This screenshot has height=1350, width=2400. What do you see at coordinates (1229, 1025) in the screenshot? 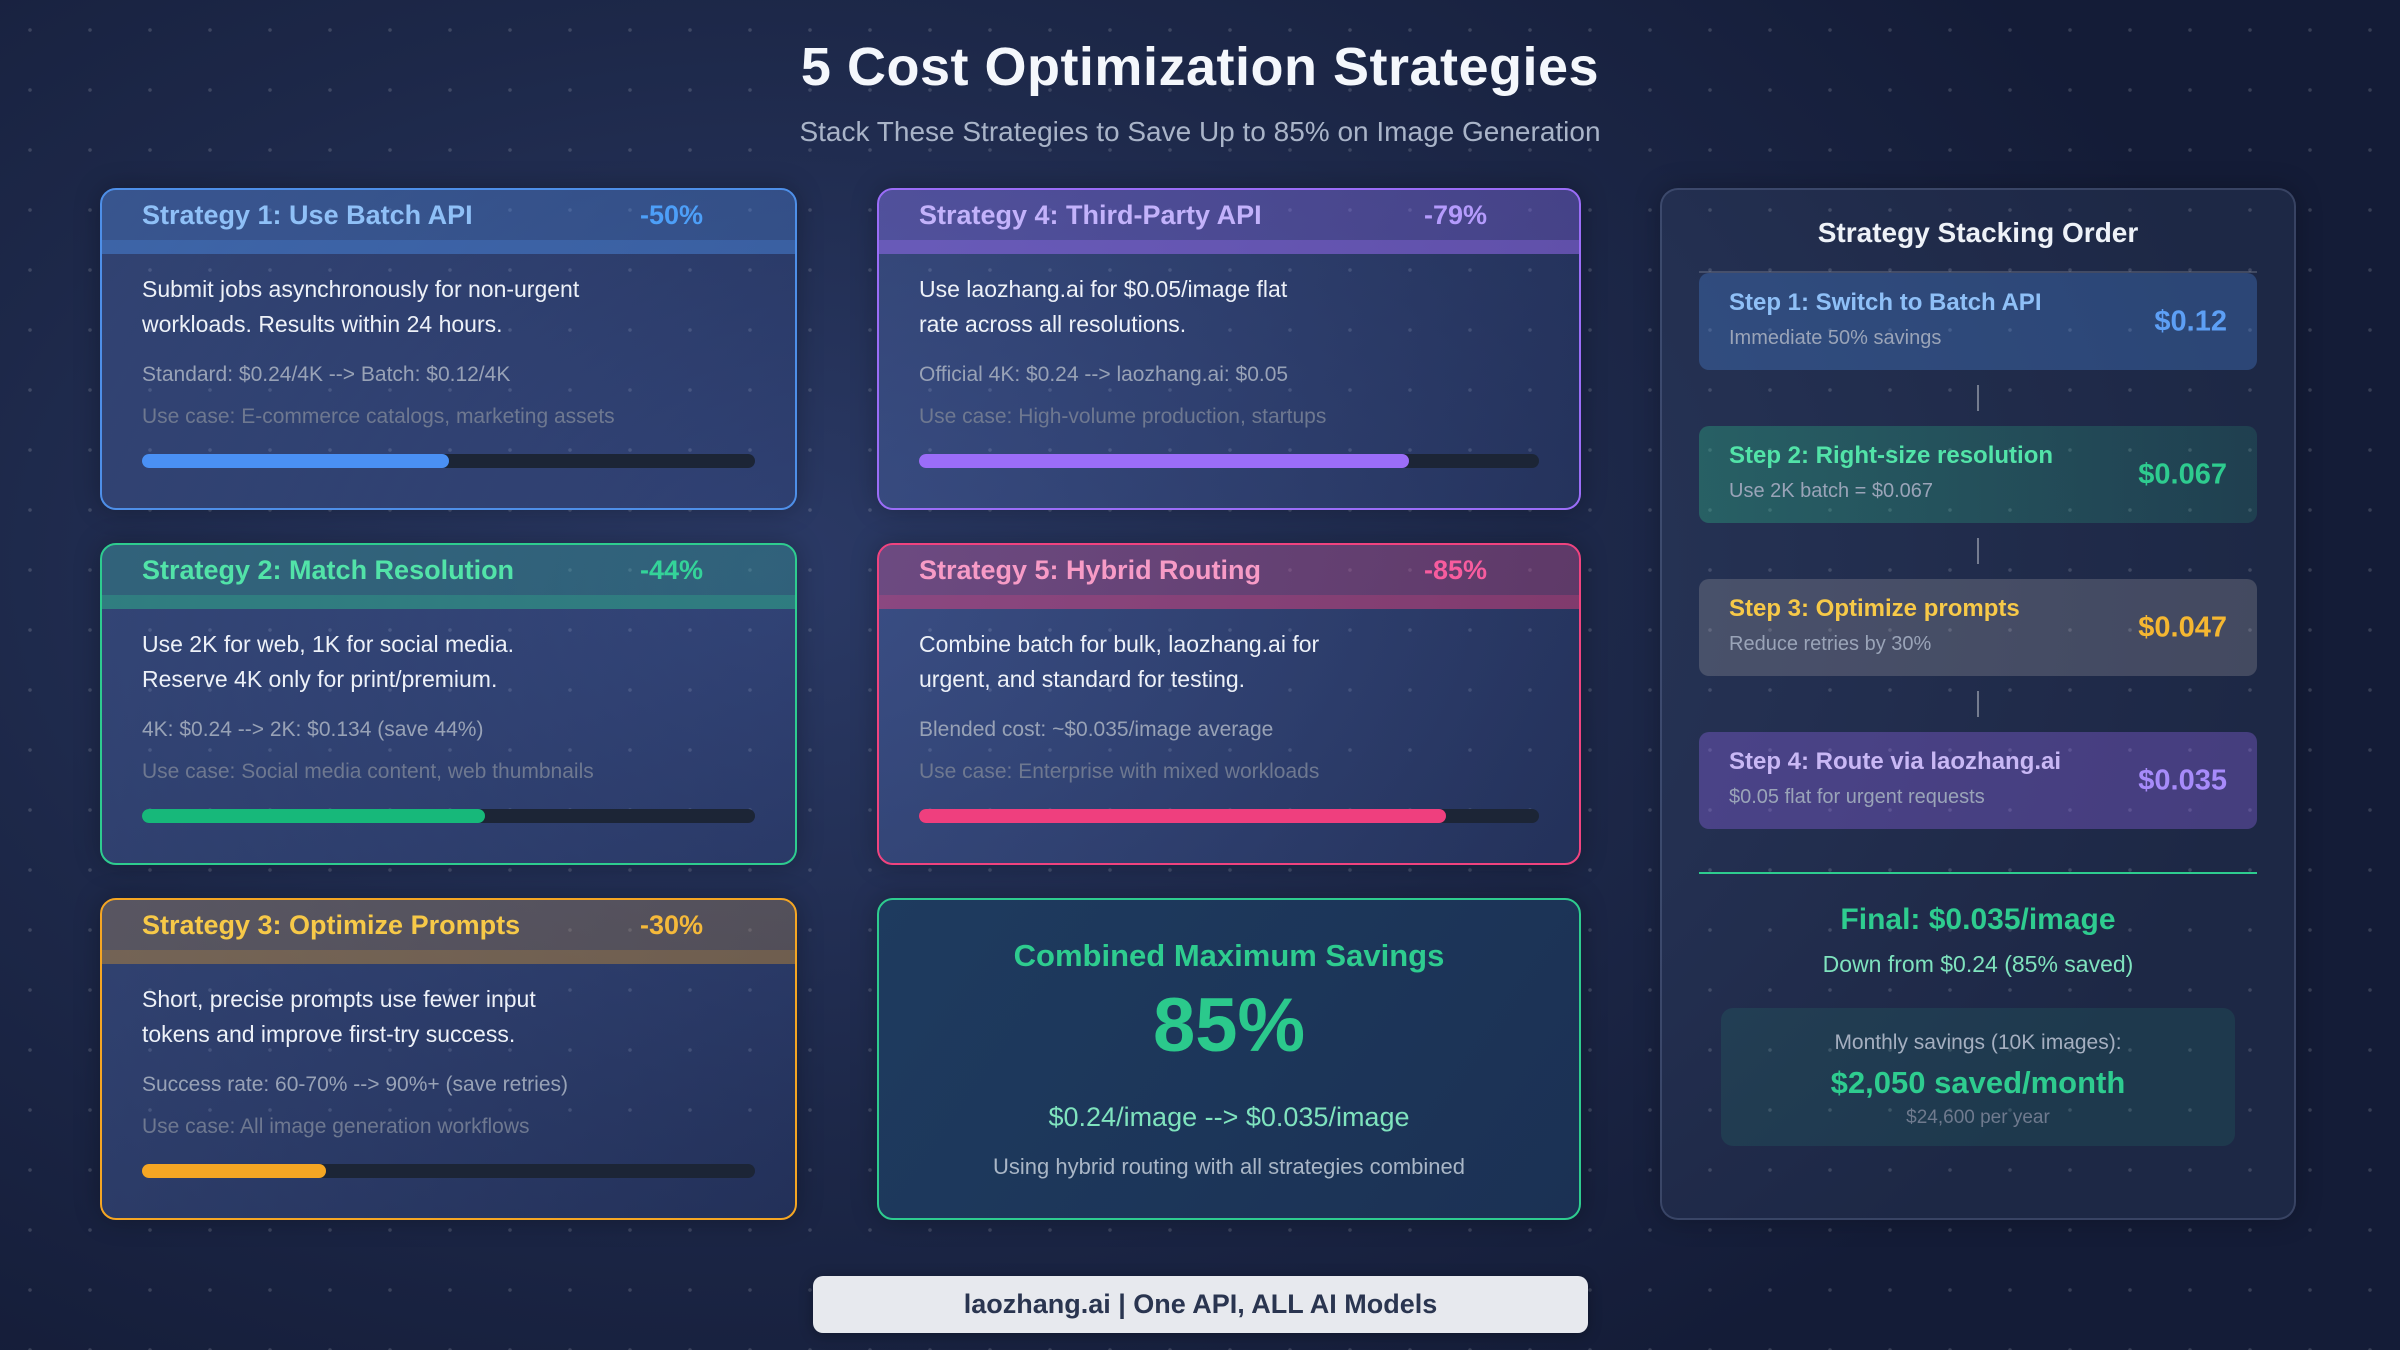
I see `combined-value: 85%` at bounding box center [1229, 1025].